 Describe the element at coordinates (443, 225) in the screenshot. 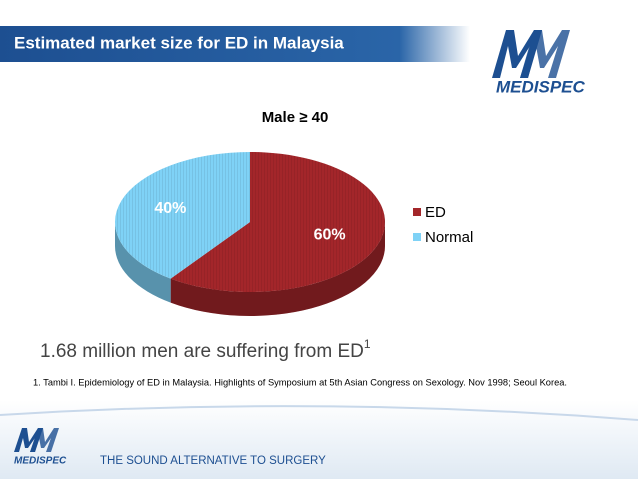

I see `legend: ED Normal` at that location.